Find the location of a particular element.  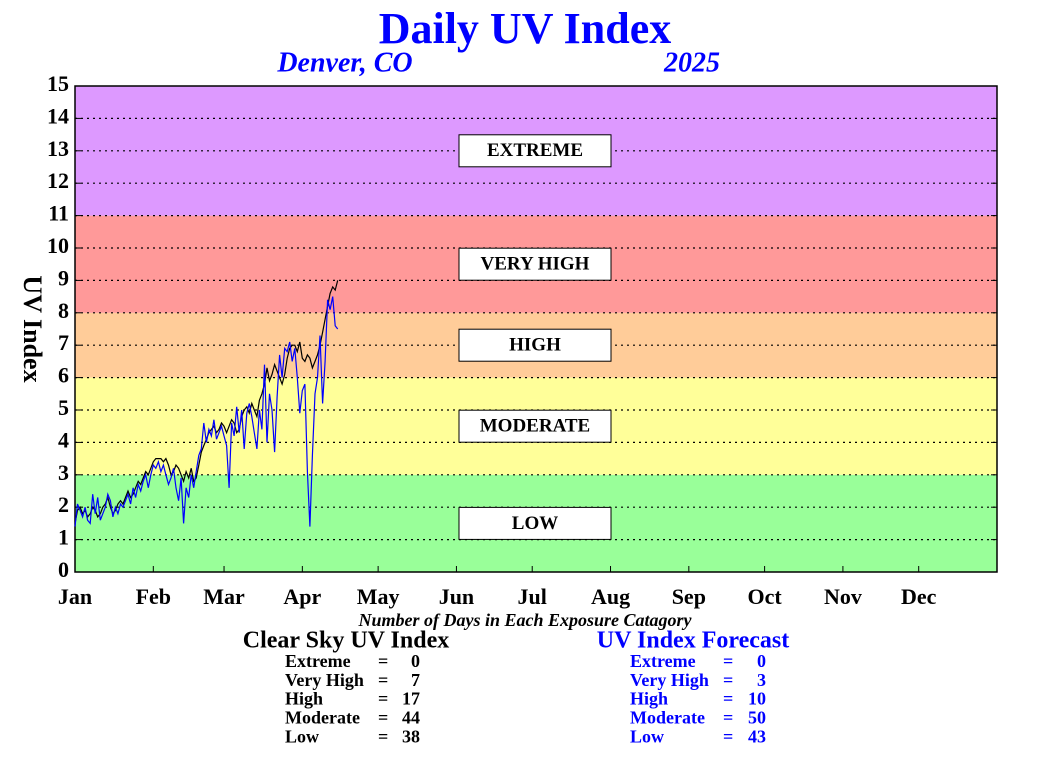

summary-days: 43 is located at coordinates (757, 736).